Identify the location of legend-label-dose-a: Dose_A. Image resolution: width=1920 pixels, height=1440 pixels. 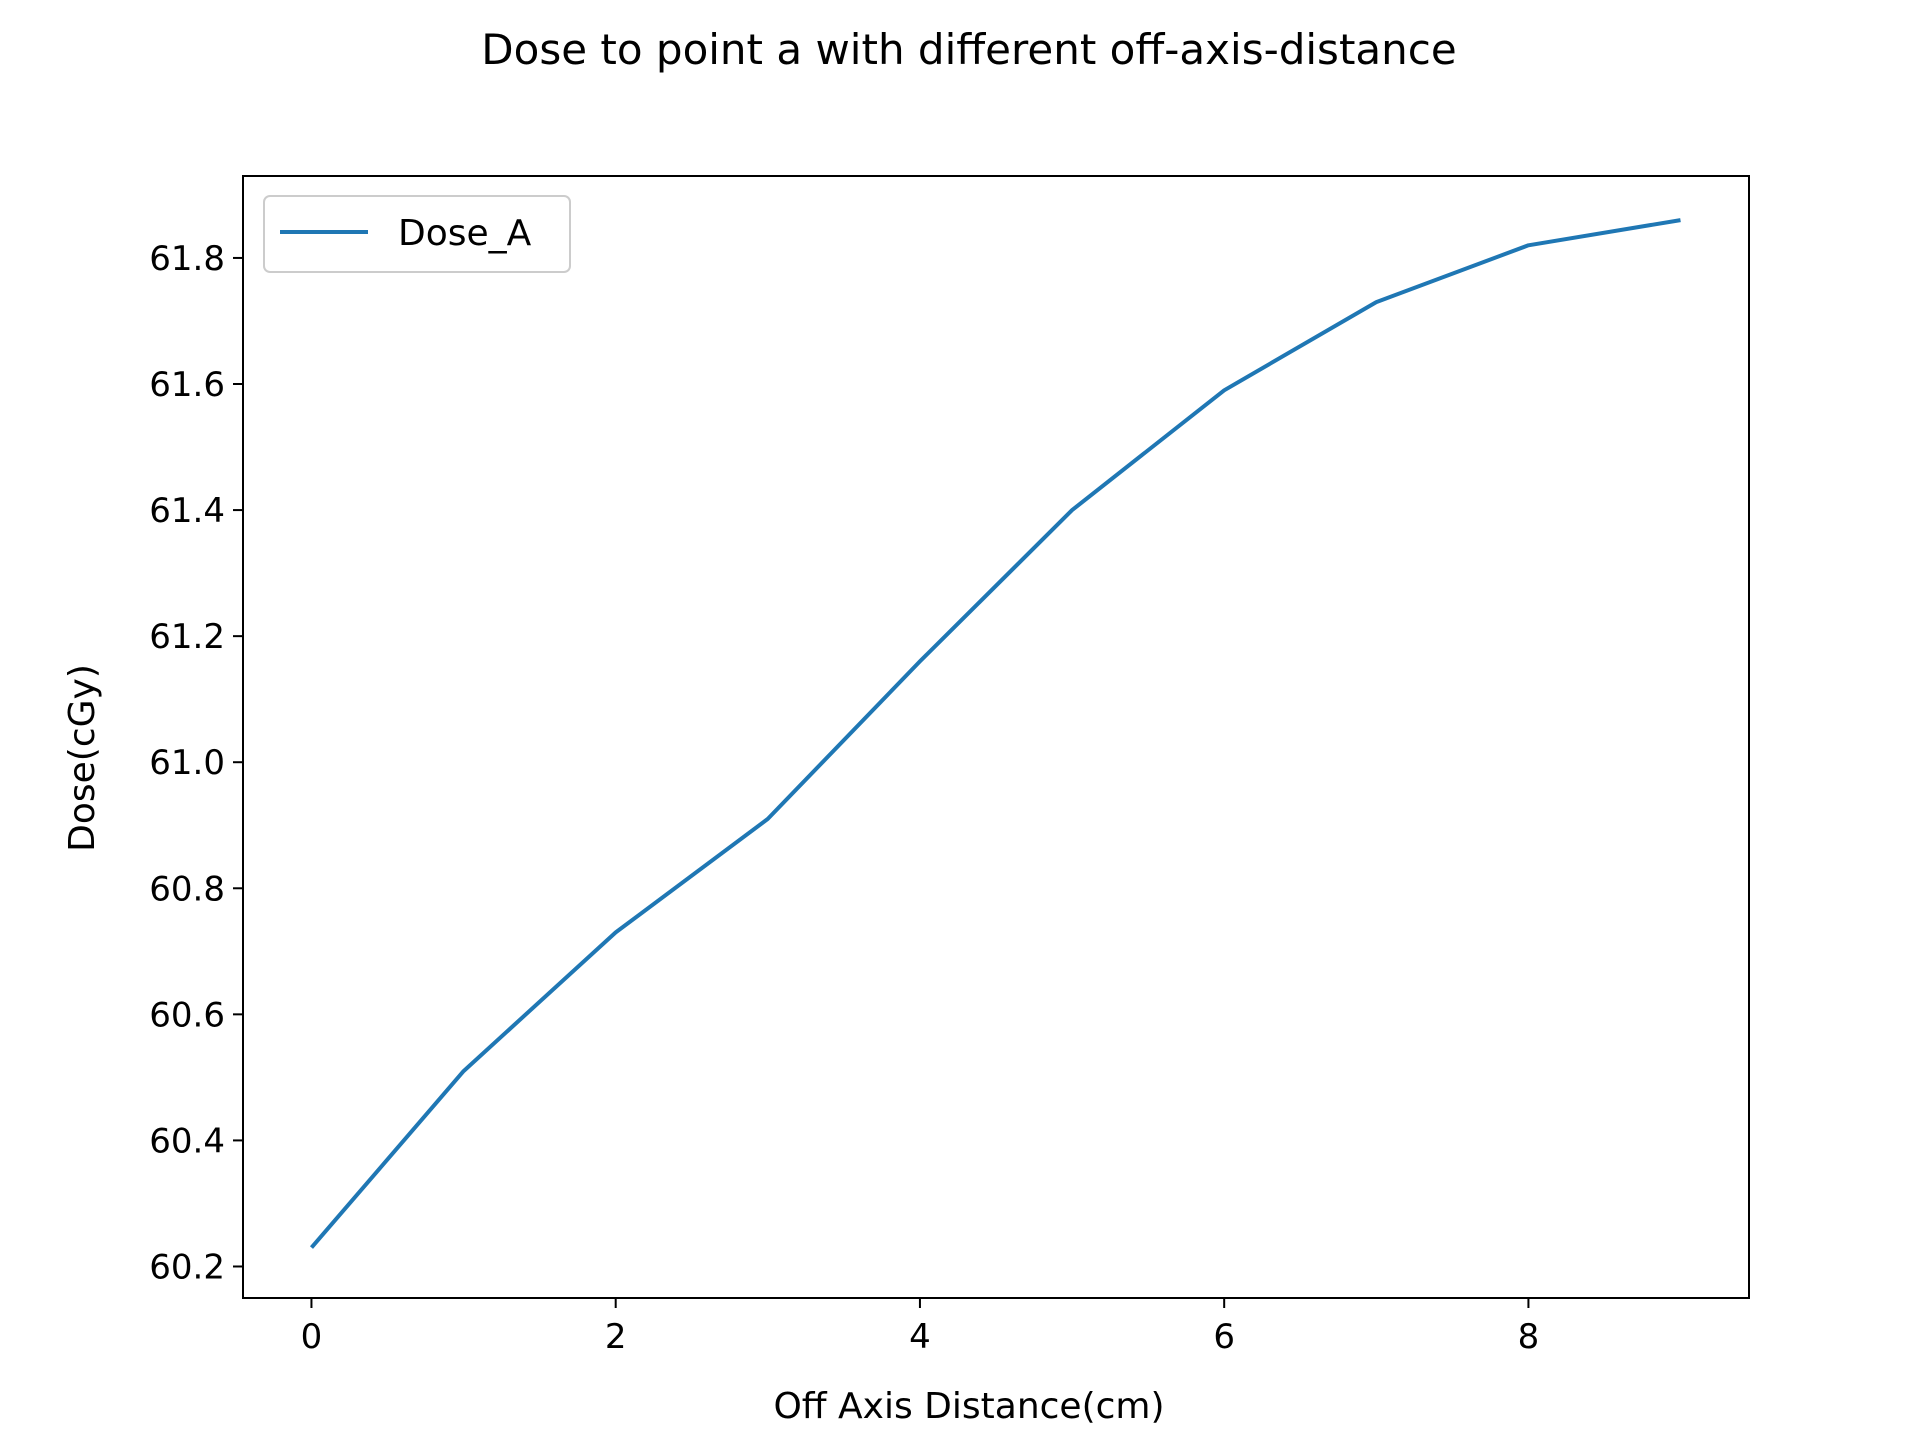
(465, 233).